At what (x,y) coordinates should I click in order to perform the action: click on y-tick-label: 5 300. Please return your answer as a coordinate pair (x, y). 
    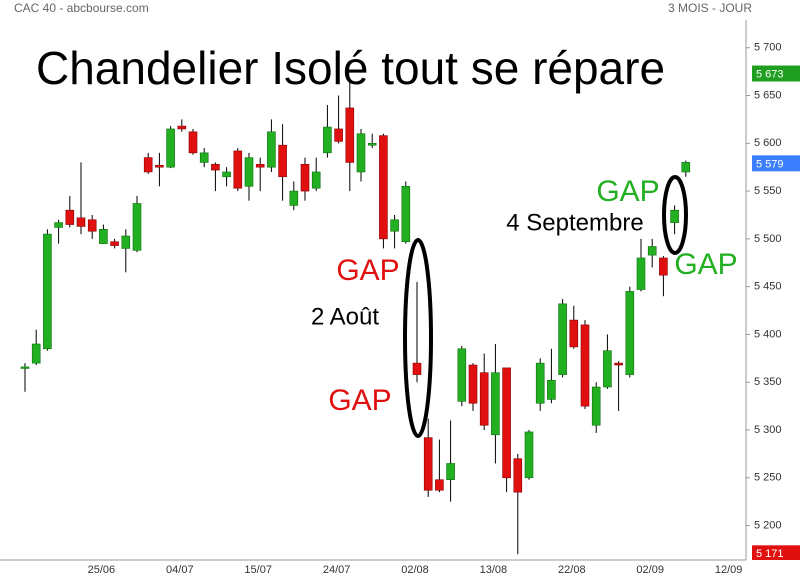
    Looking at the image, I should click on (768, 430).